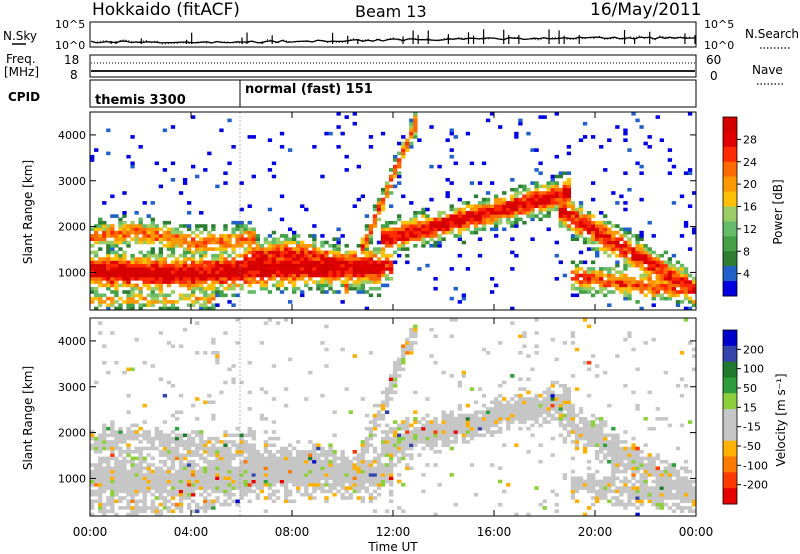 Image resolution: width=800 pixels, height=554 pixels. What do you see at coordinates (166, 10) in the screenshot?
I see `station-title: Hokkaido (fitACF)` at bounding box center [166, 10].